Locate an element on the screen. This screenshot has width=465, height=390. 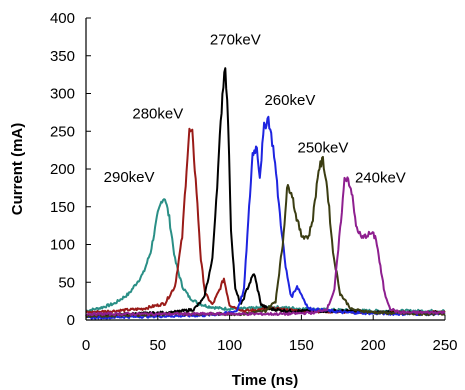
y-tick-label: 400 is located at coordinates (62, 18).